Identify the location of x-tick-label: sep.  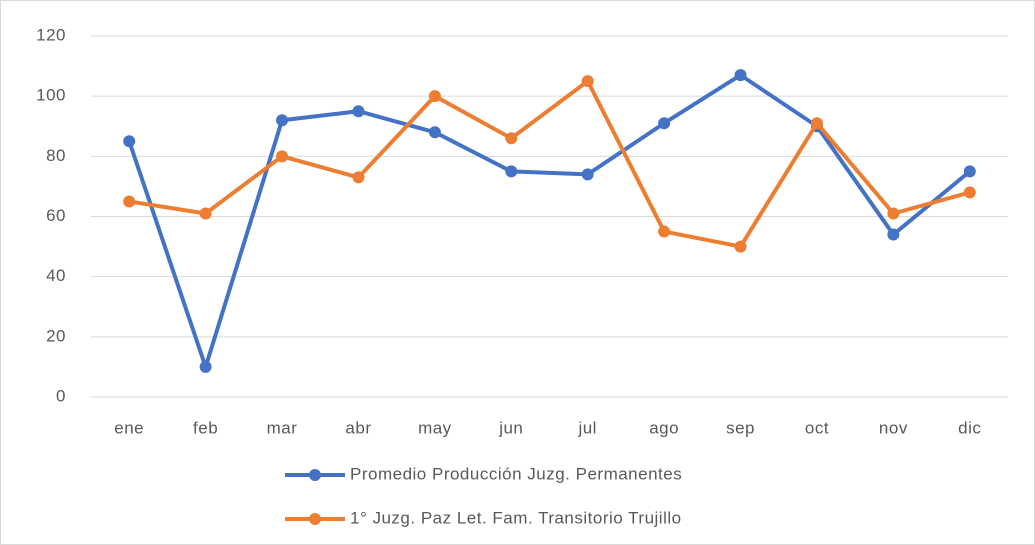
(740, 427).